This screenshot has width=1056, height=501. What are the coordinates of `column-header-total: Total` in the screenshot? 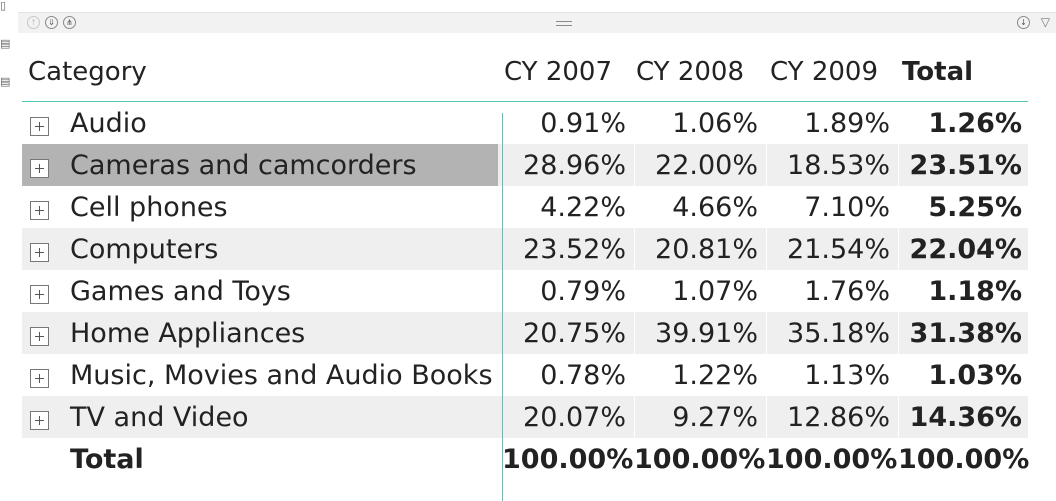 It's located at (938, 72).